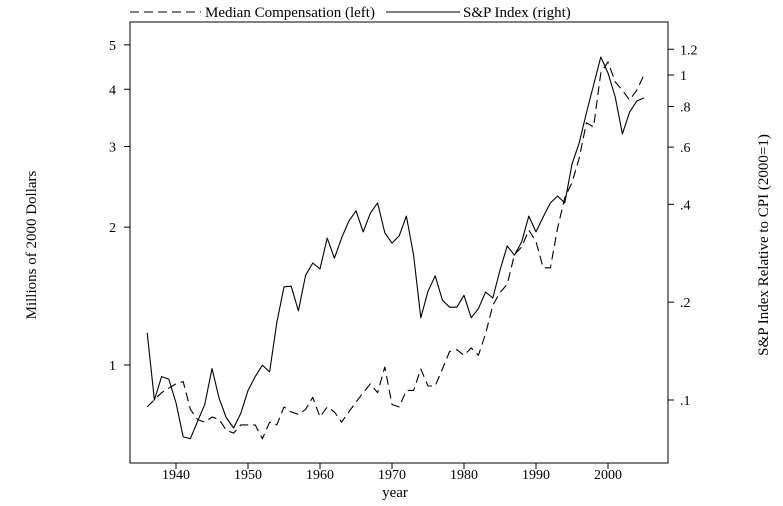 The image size is (783, 506). I want to click on x-tick-label: 1970, so click(392, 475).